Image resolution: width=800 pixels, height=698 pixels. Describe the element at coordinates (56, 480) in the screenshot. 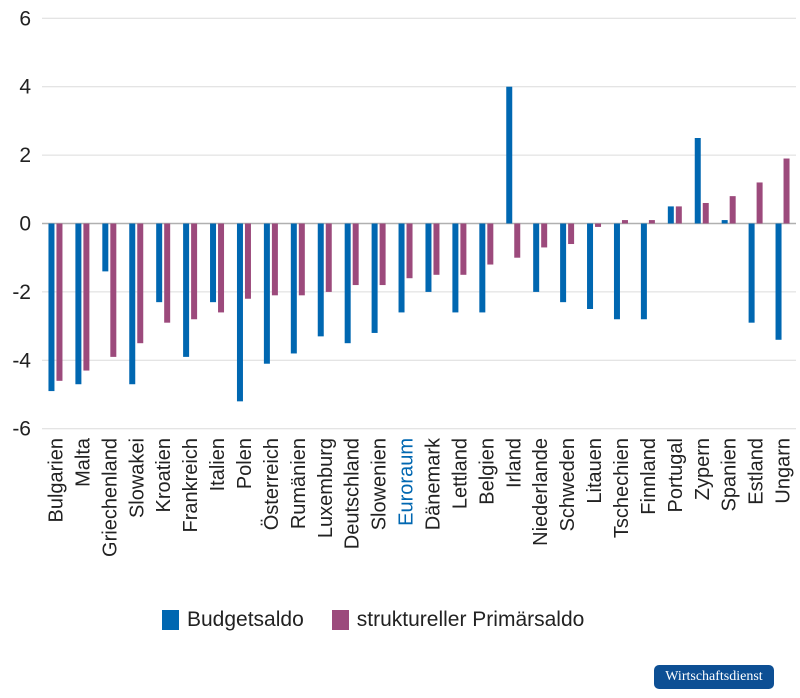

I see `x-tick-label: Bulgarien` at that location.